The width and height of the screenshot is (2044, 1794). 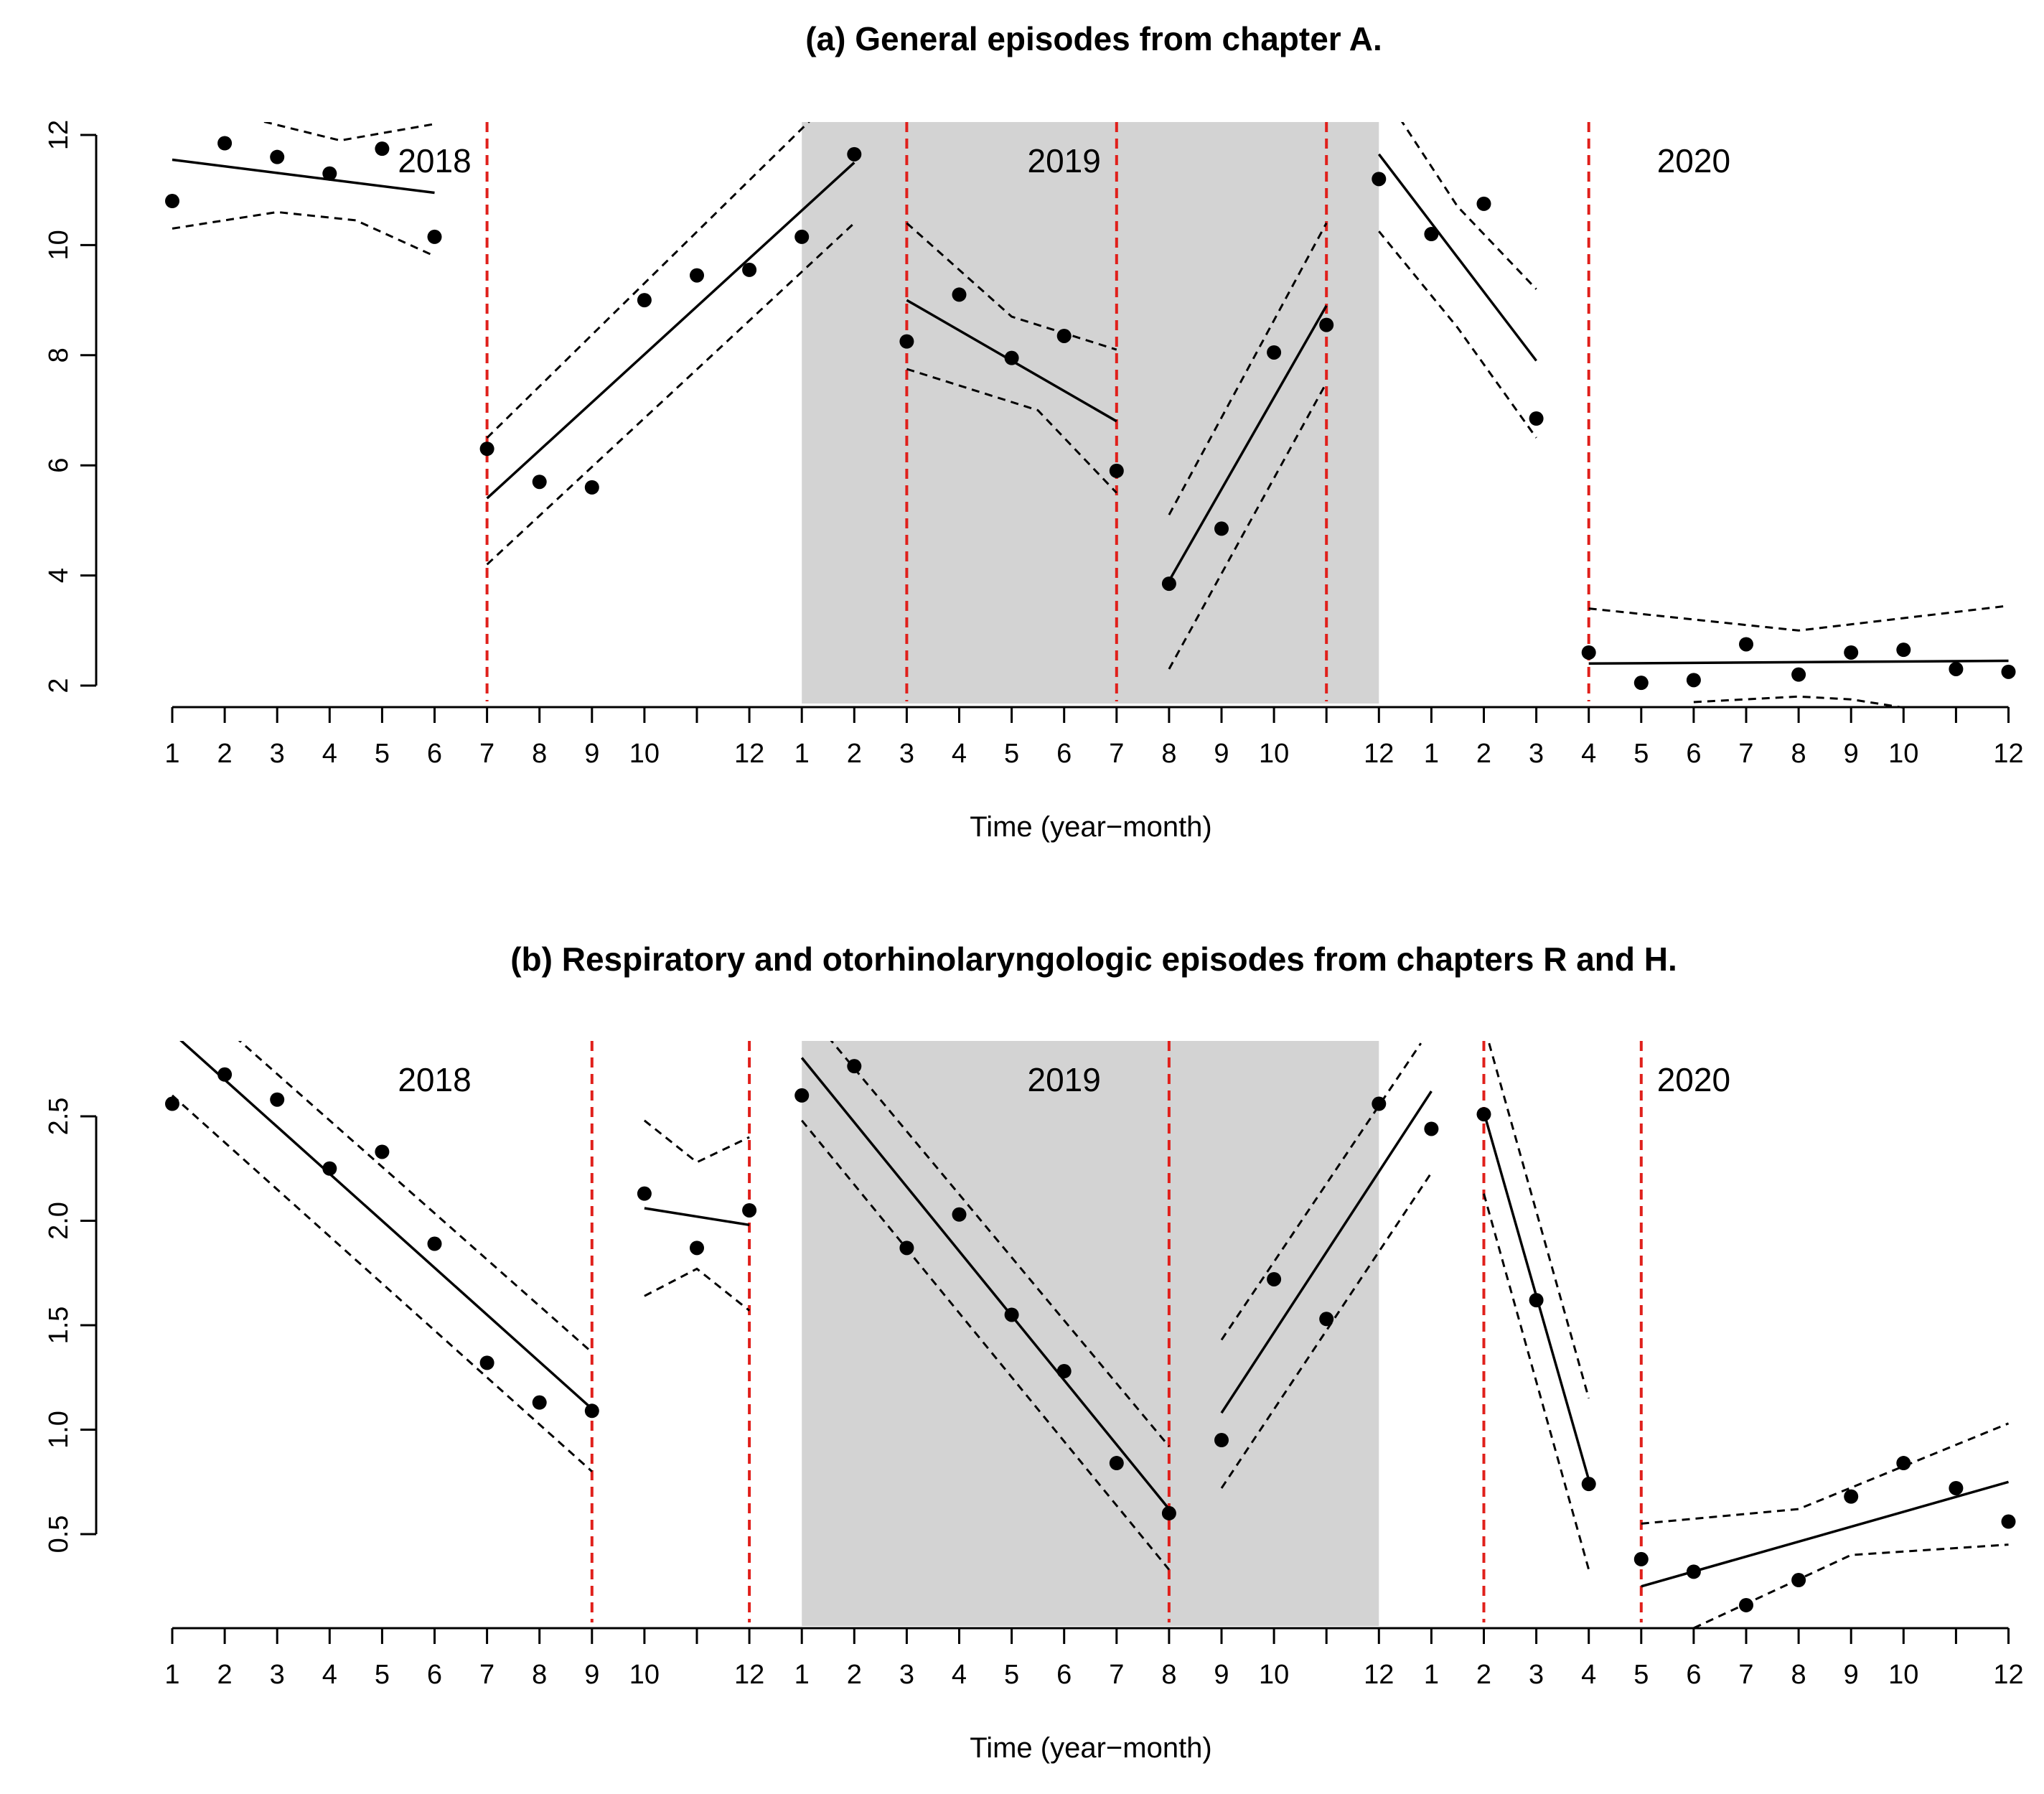 What do you see at coordinates (59, 135) in the screenshot?
I see `y-tick-label: 12` at bounding box center [59, 135].